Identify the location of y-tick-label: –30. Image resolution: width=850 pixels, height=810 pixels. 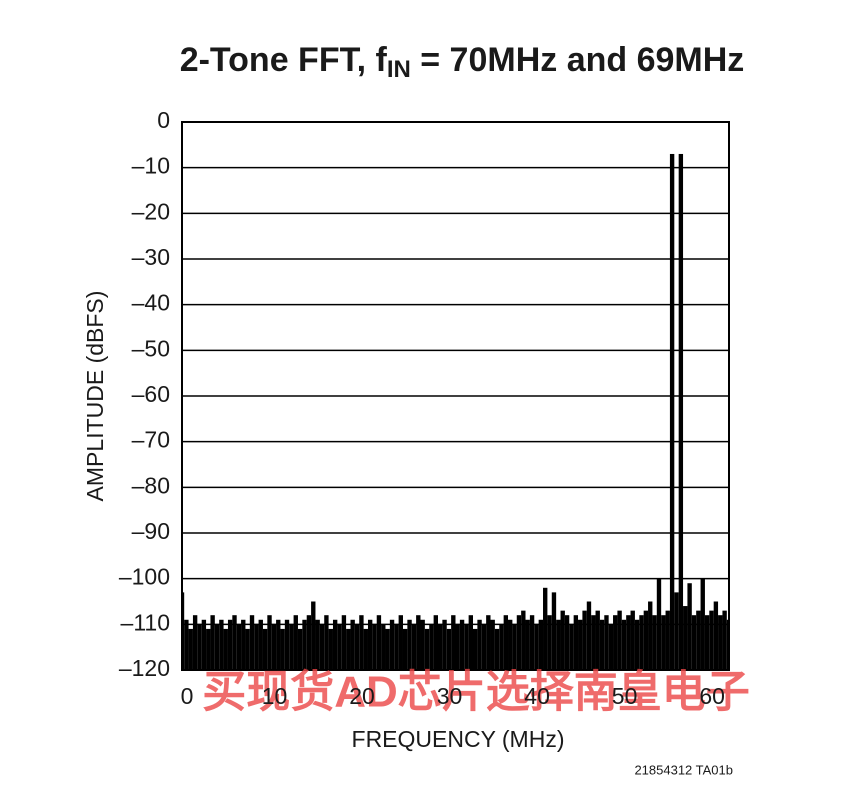
(151, 257).